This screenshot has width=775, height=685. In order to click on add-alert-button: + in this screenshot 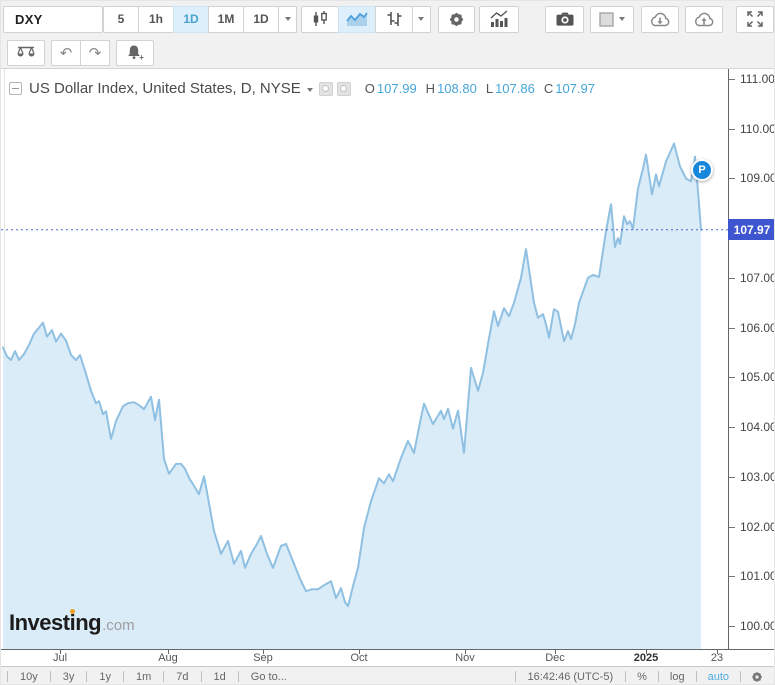, I will do `click(135, 52)`.